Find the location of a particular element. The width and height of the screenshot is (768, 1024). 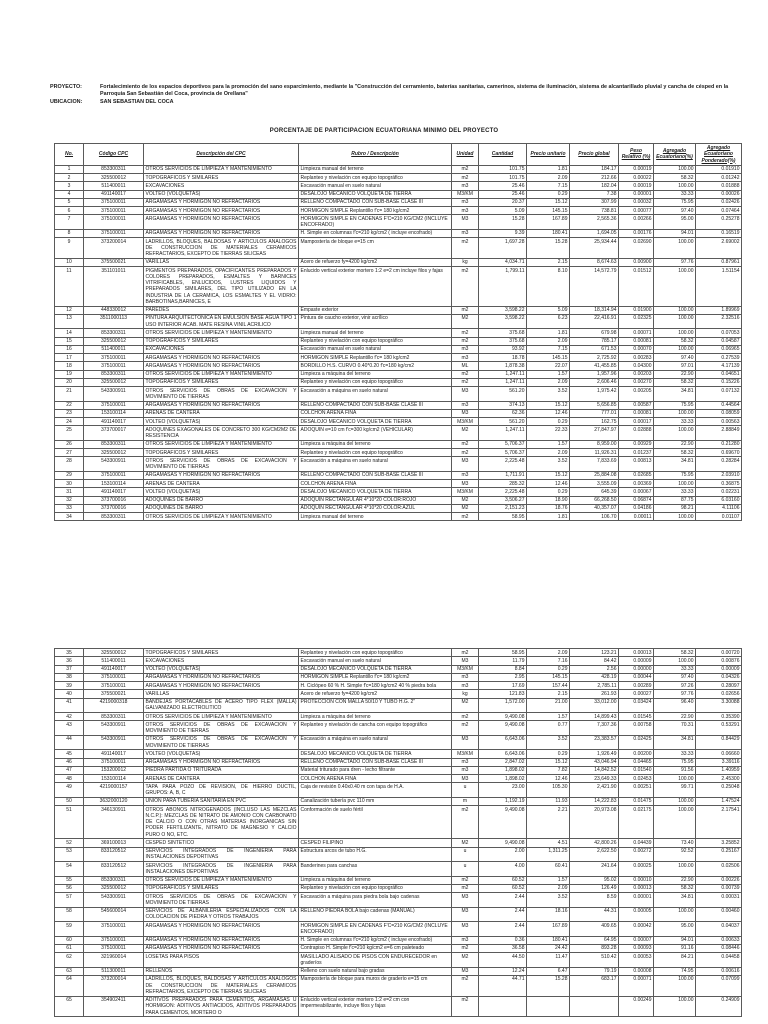

table-cell: 0.16519 is located at coordinates (718, 233).